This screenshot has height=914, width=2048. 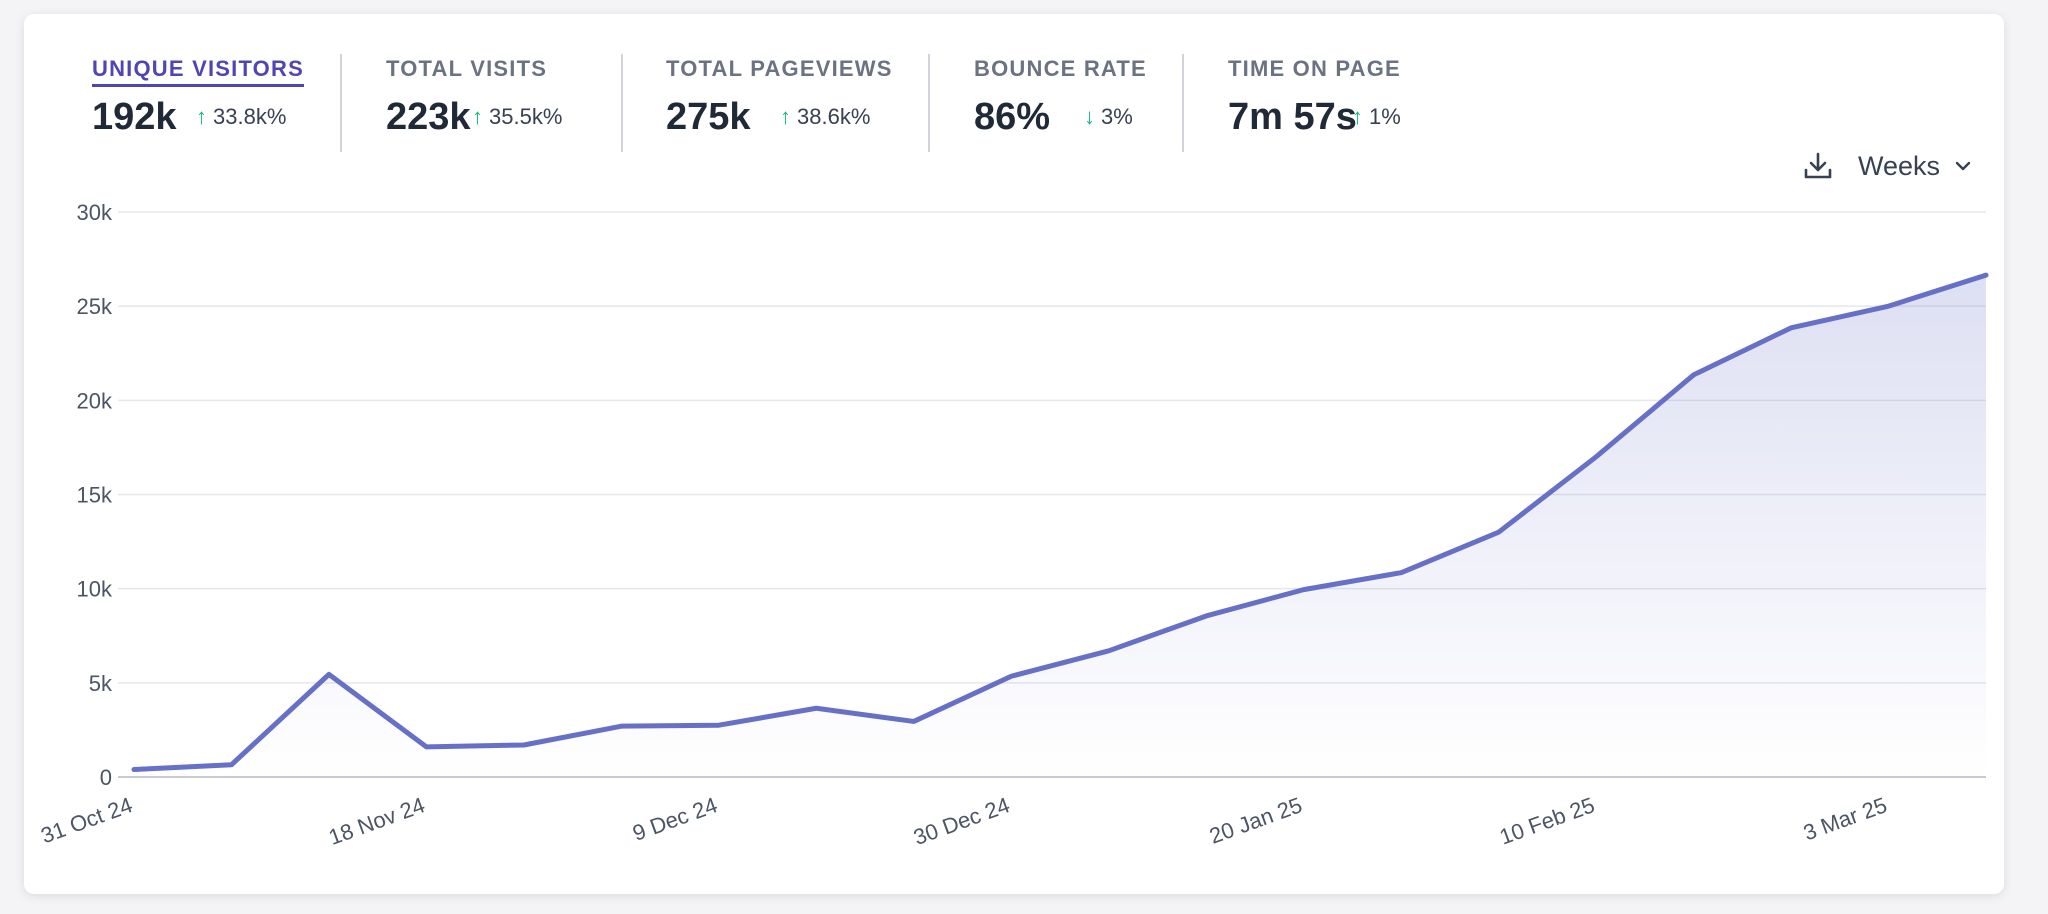 What do you see at coordinates (1547, 820) in the screenshot?
I see `x-tick-label: 10 Feb 25` at bounding box center [1547, 820].